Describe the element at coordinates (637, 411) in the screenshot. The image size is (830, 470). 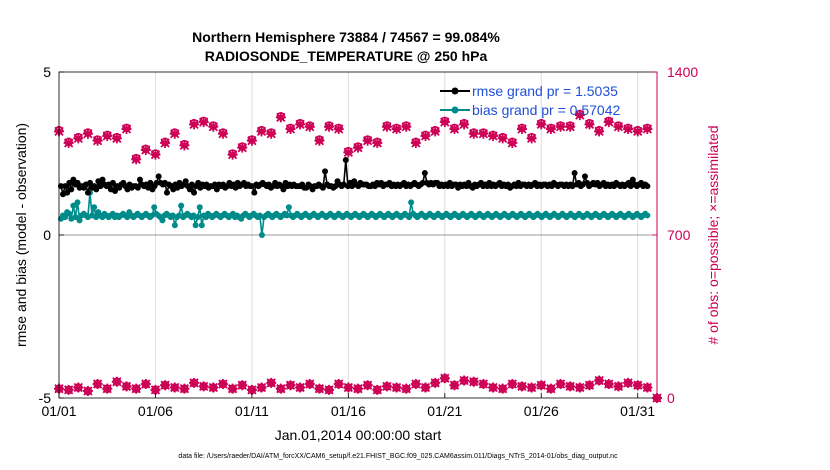
I see `x-tick-label: 01/31` at that location.